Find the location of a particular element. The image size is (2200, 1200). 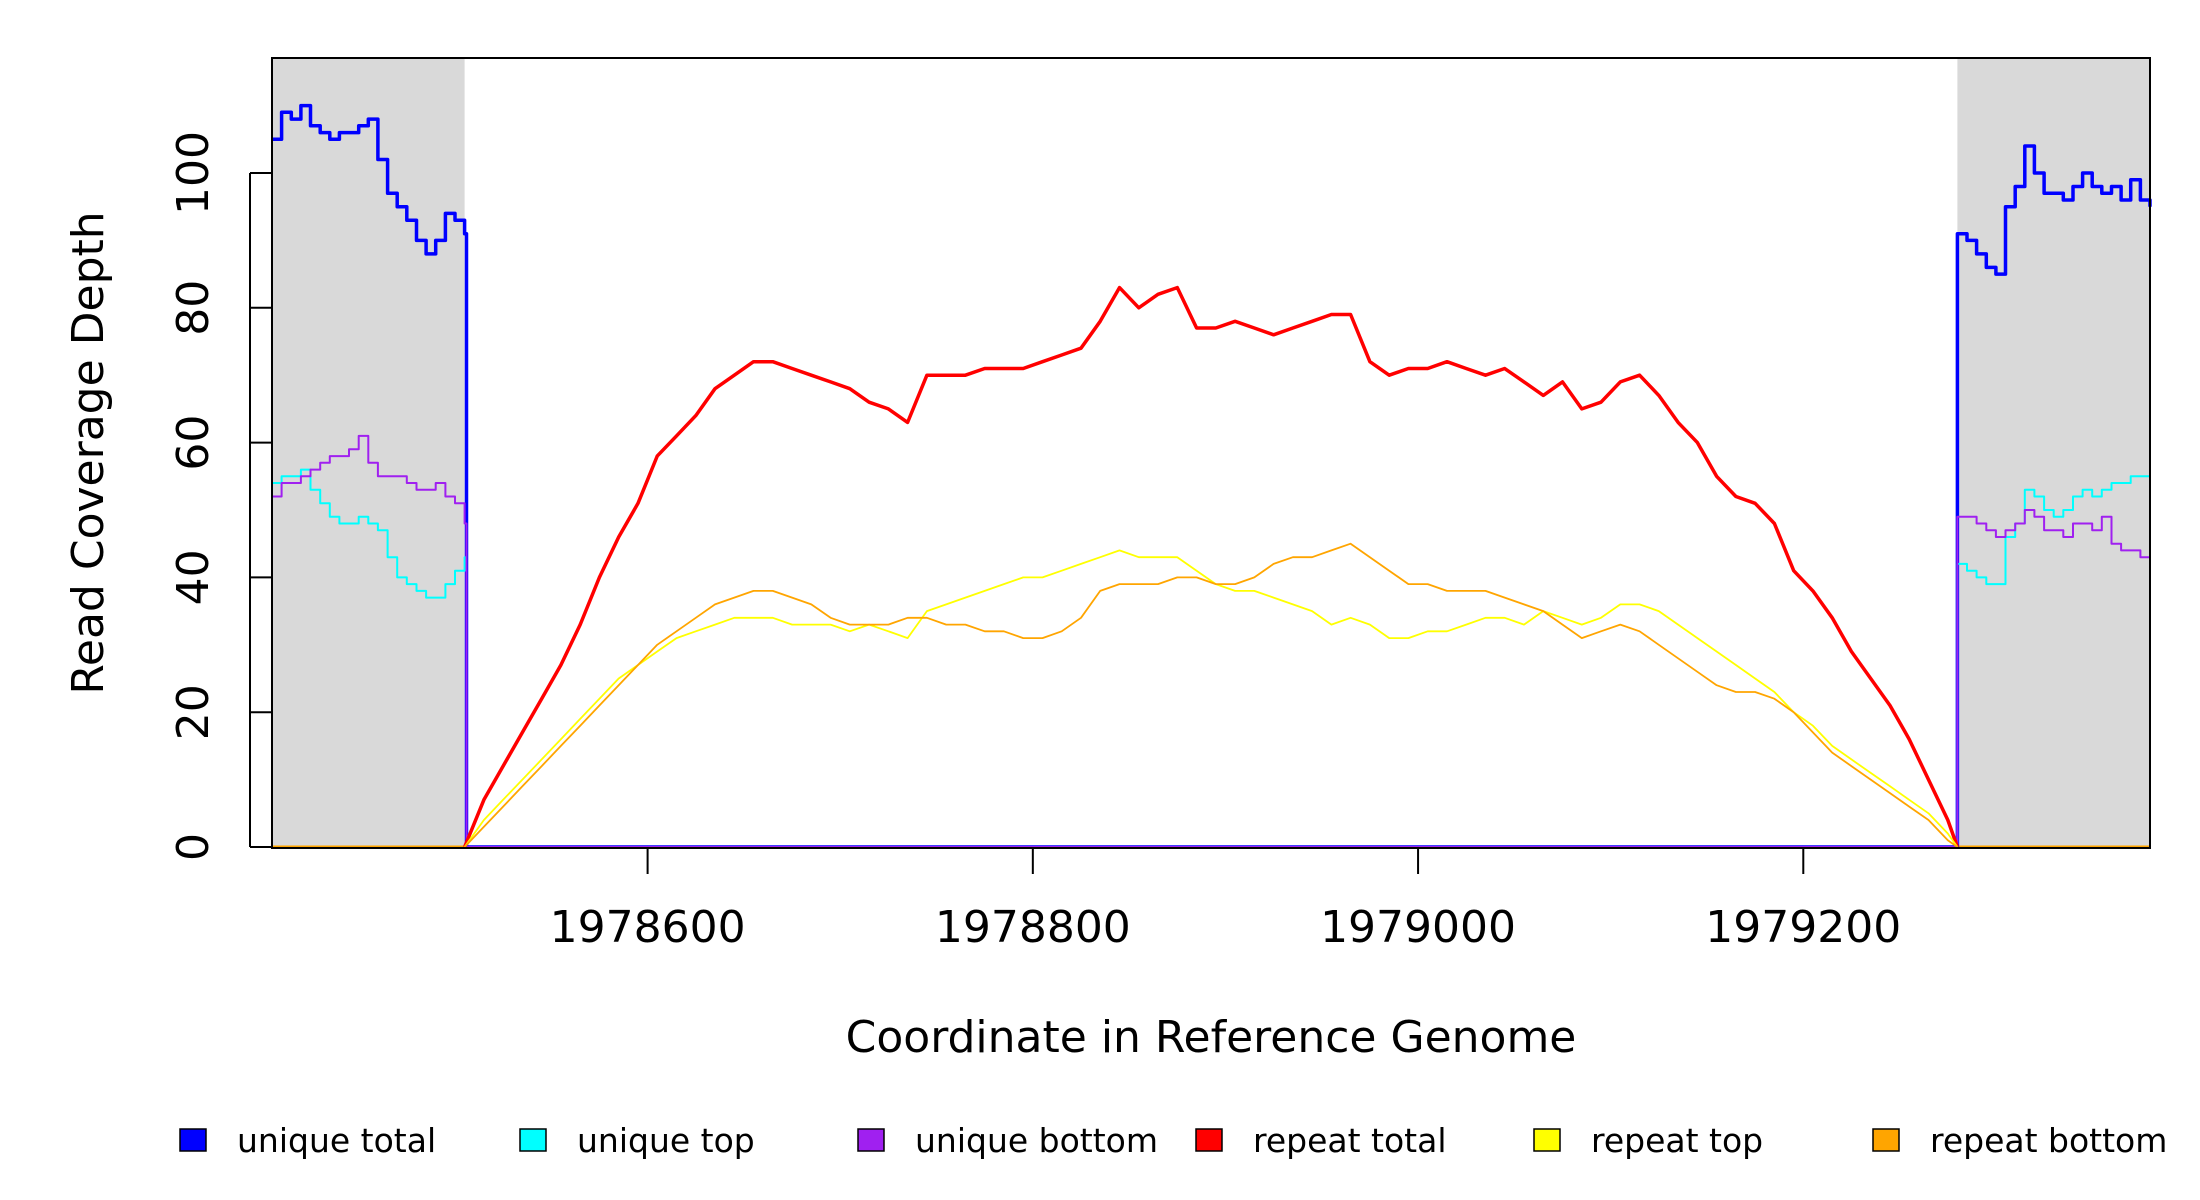

y-tick-label-40: 40 is located at coordinates (193, 577).